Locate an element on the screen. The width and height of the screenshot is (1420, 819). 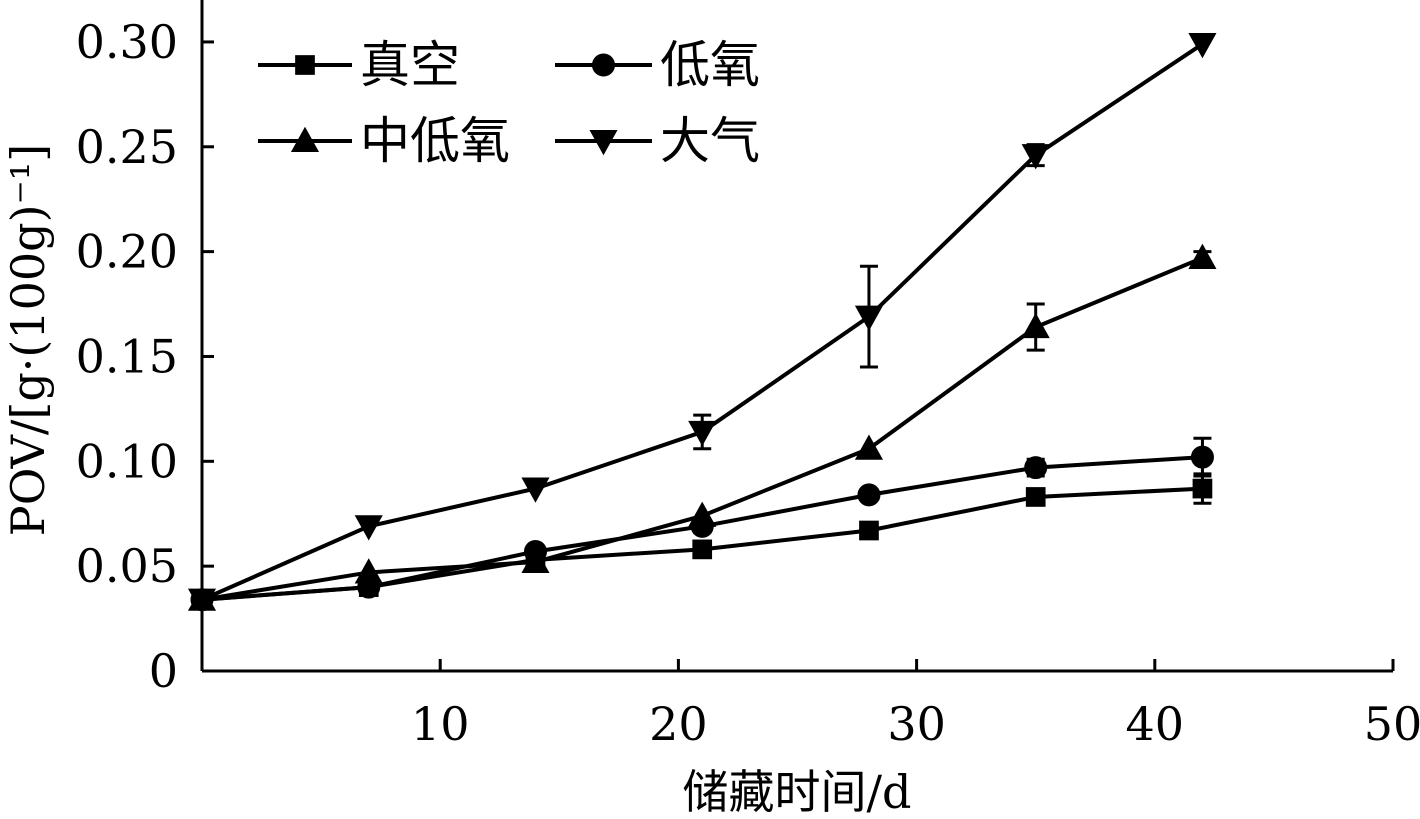
legend-entry: 真空 is located at coordinates (359, 65).